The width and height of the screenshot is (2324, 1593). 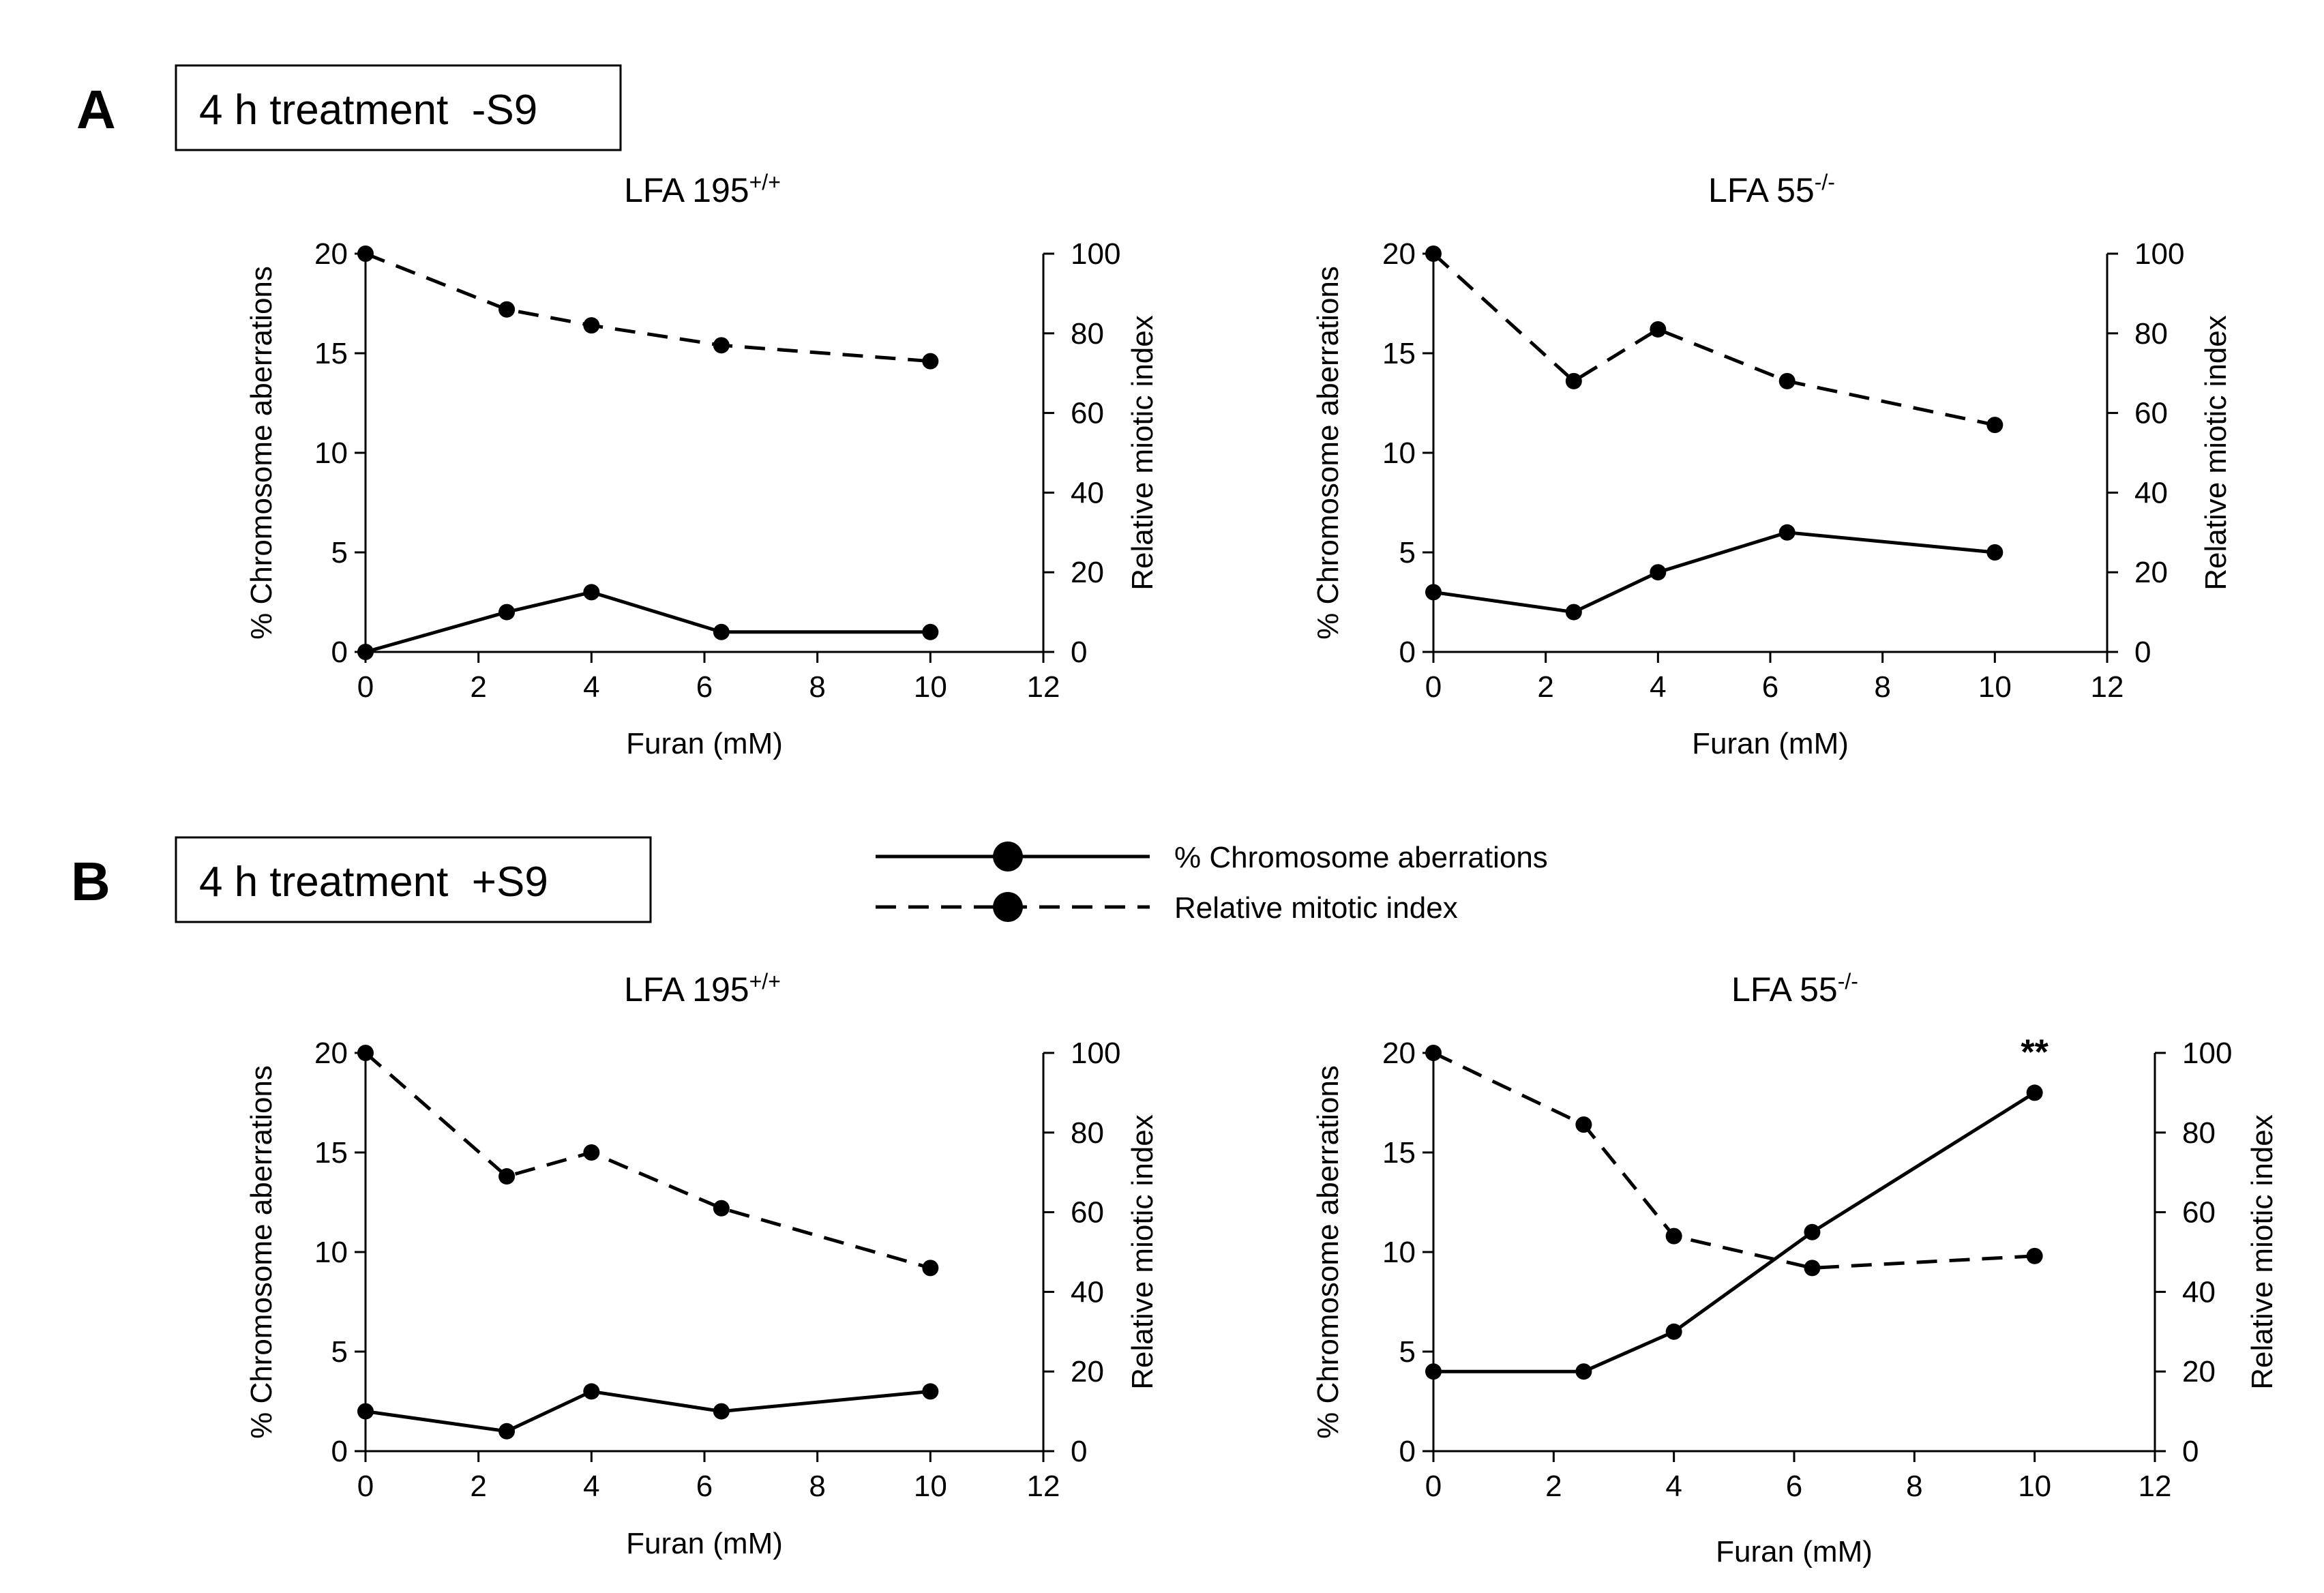 I want to click on panel-b-label-box, so click(x=413, y=880).